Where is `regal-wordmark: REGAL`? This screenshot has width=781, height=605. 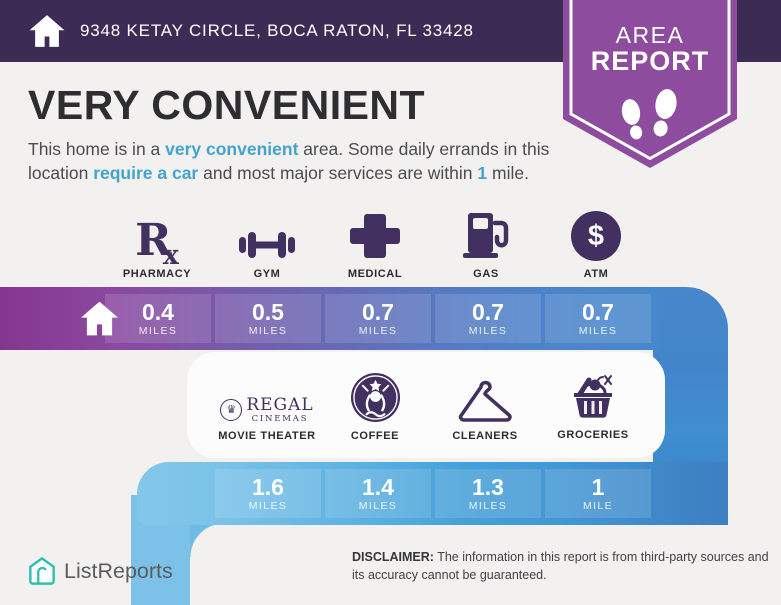 regal-wordmark: REGAL is located at coordinates (280, 404).